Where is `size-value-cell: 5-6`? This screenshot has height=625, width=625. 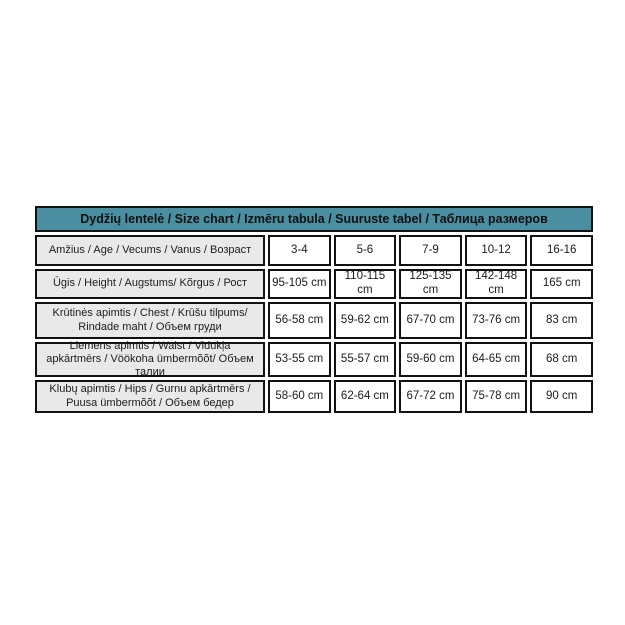 size-value-cell: 5-6 is located at coordinates (365, 250).